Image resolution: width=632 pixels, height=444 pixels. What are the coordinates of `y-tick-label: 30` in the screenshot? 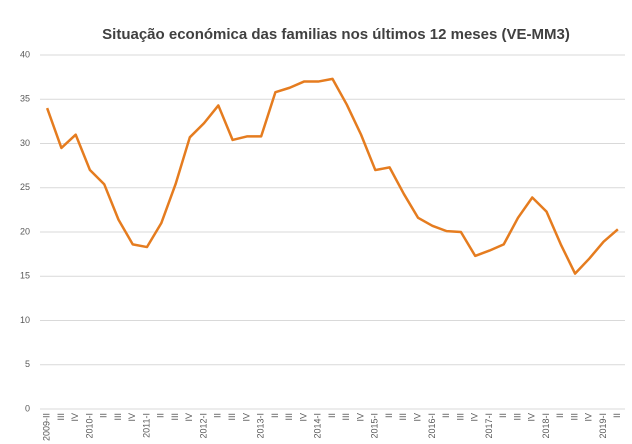 It's located at (25, 143).